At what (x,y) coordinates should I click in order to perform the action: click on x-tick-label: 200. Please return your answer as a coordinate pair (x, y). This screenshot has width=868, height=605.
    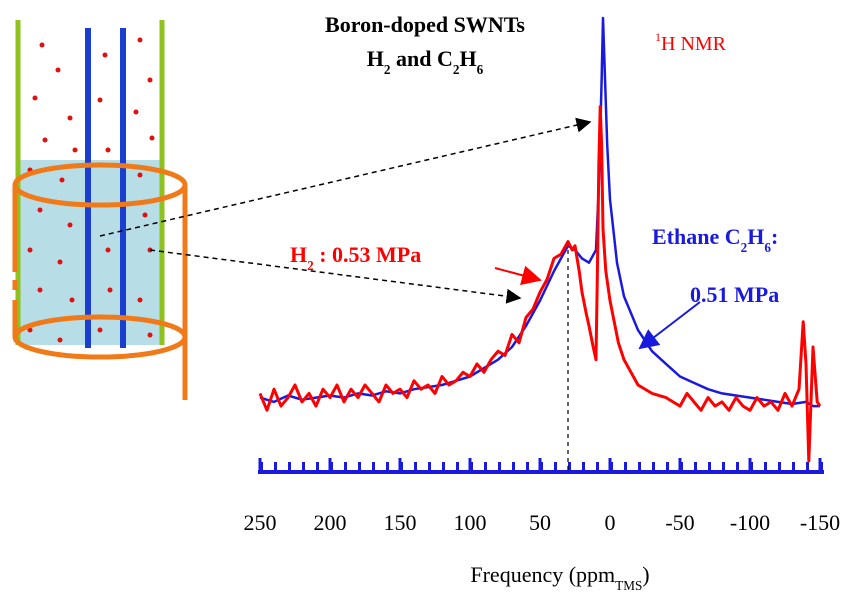
    Looking at the image, I should click on (330, 522).